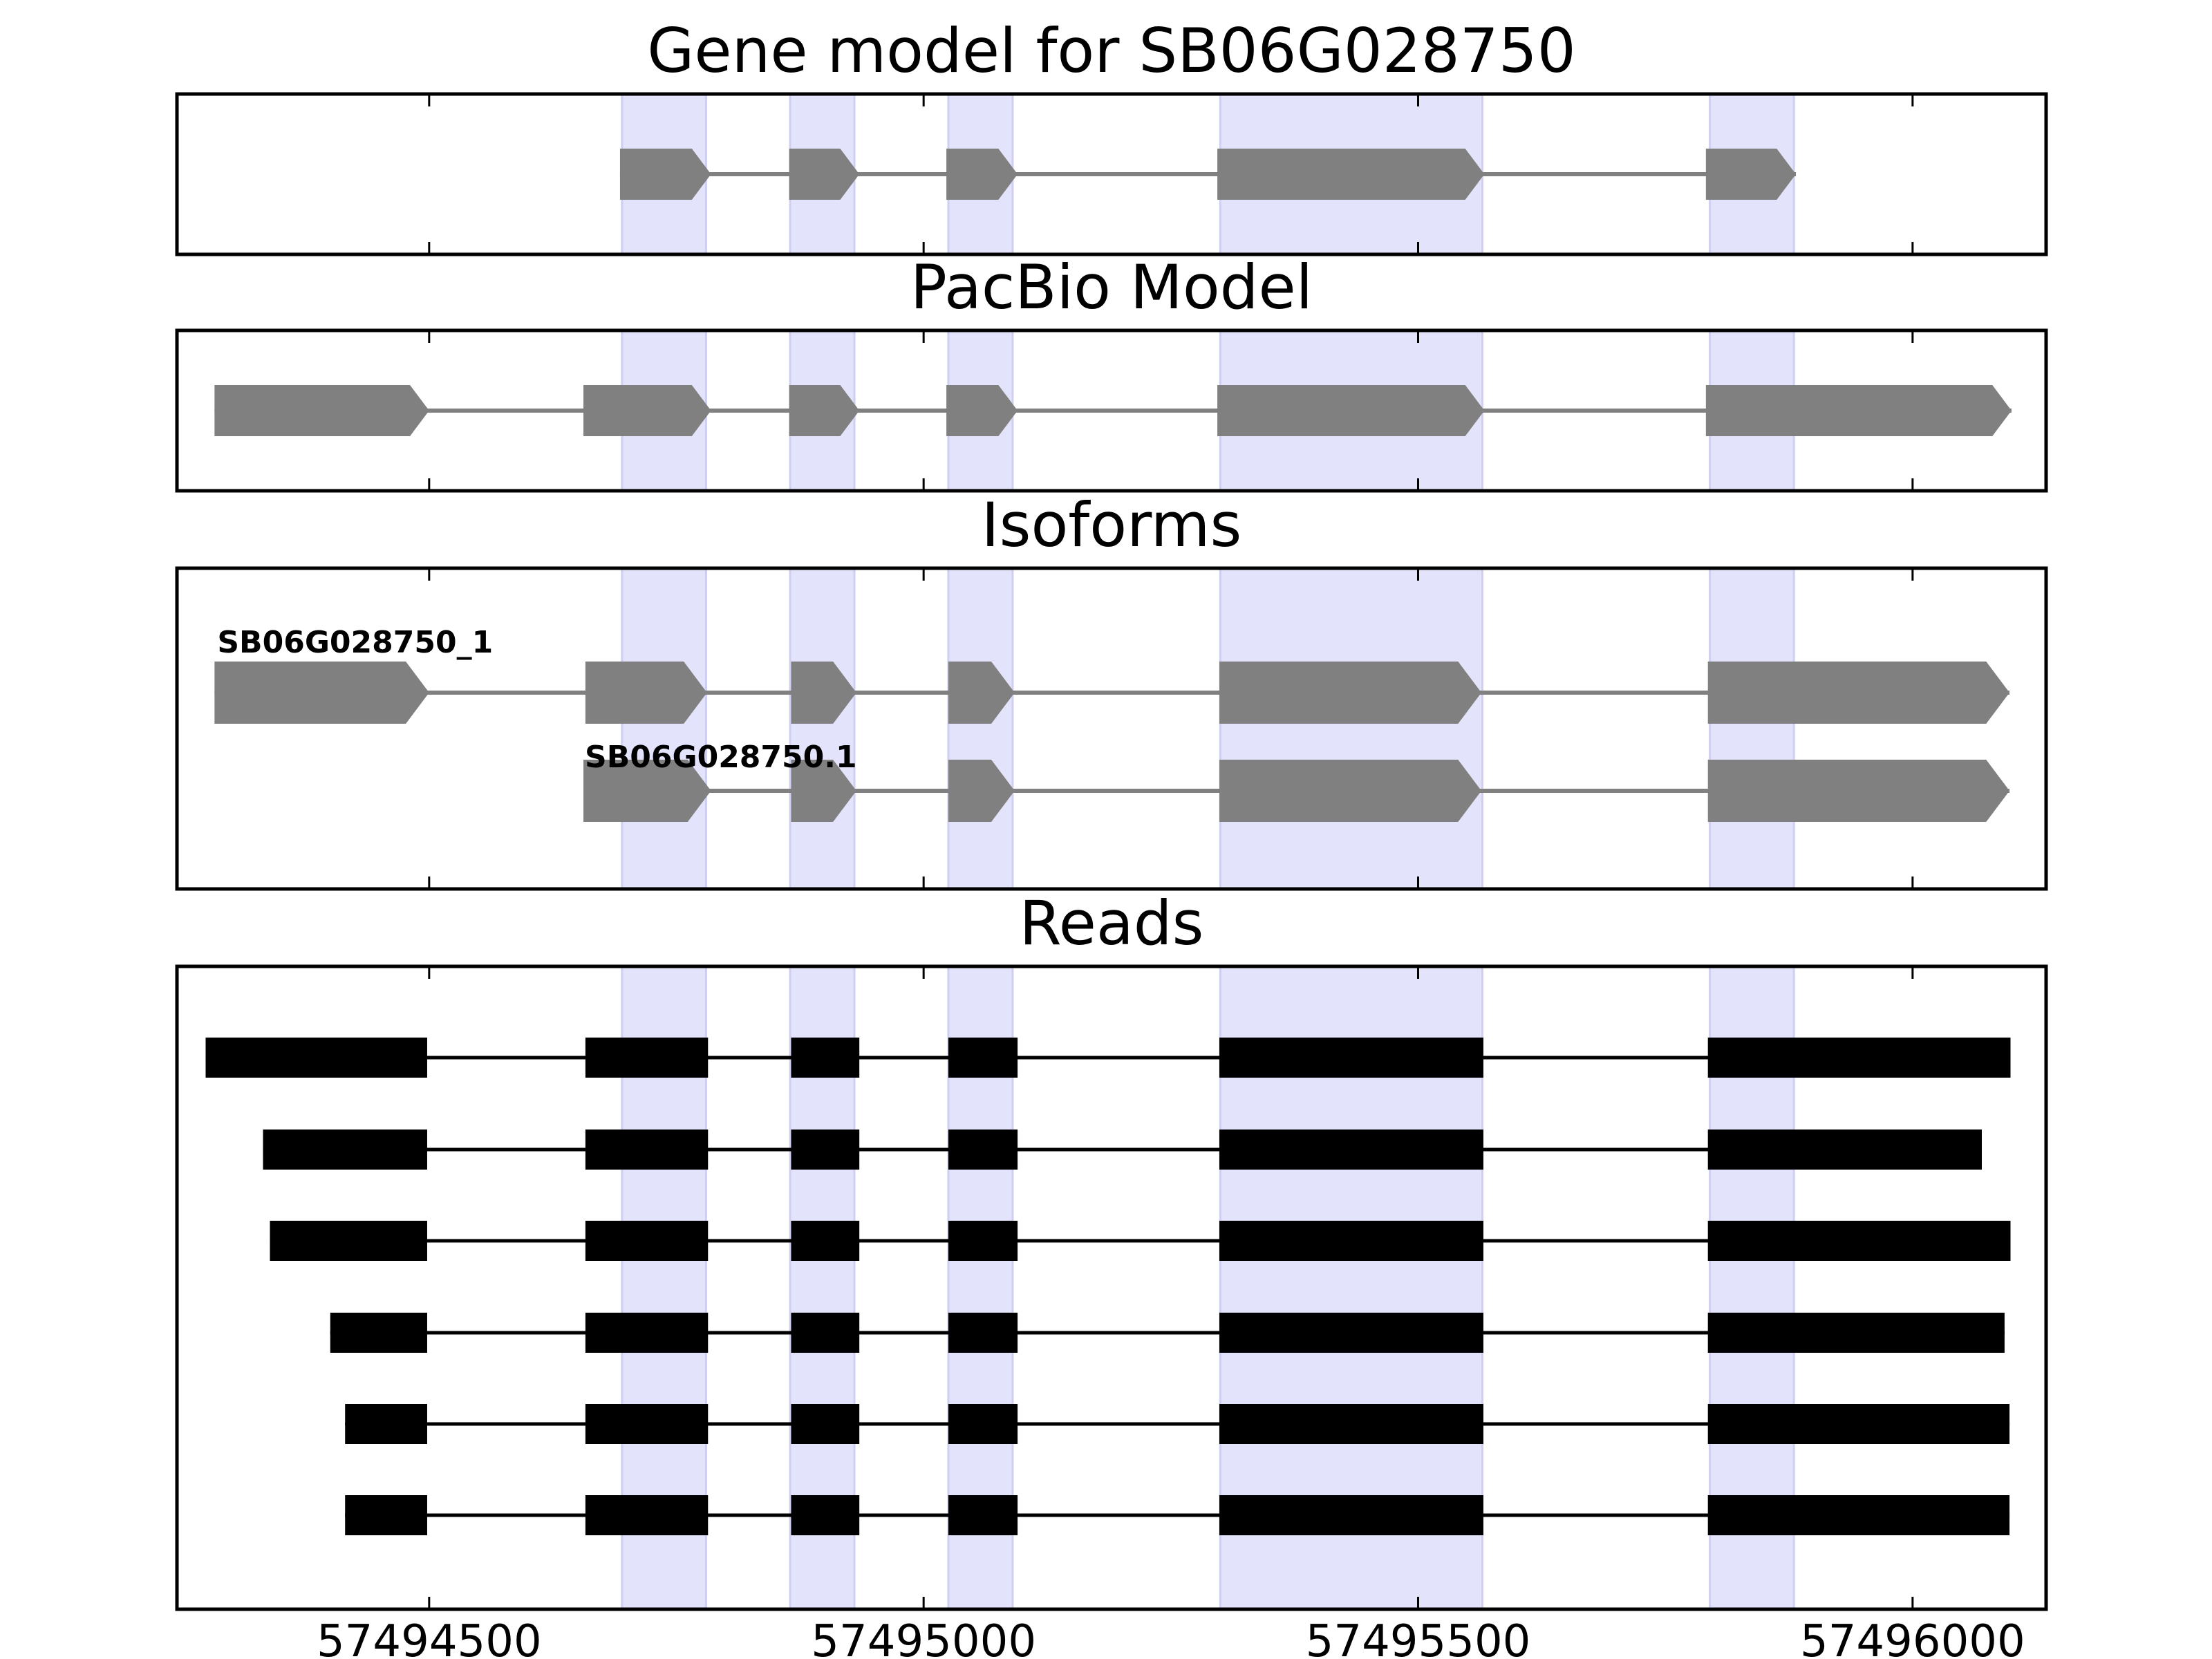 This screenshot has width=2212, height=1659. Describe the element at coordinates (1111, 287) in the screenshot. I see `panel-title: PacBio Model` at that location.